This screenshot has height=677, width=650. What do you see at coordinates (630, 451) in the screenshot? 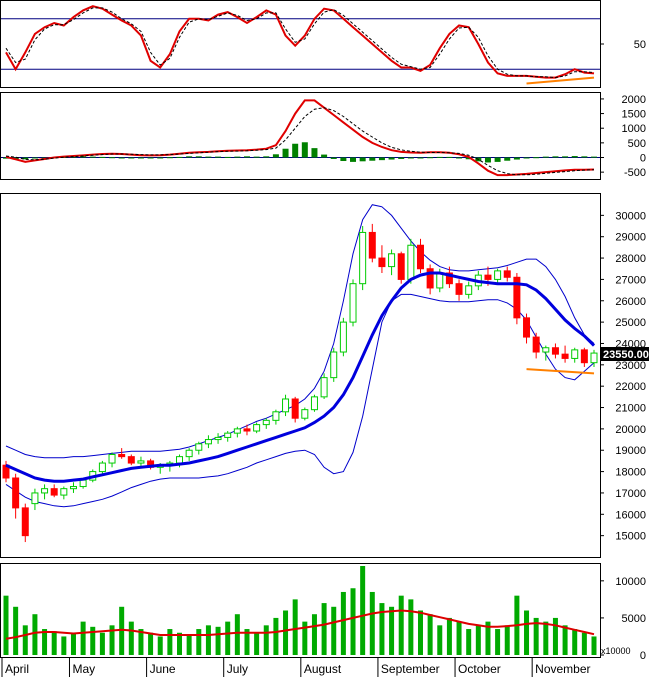
I see `price-tick-label: 19000` at bounding box center [630, 451].